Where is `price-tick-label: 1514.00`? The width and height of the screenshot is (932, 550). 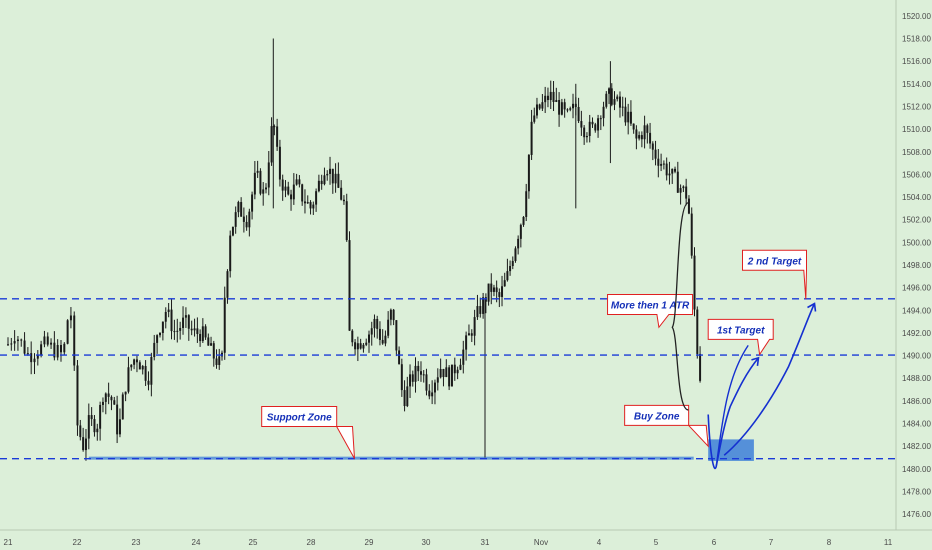 price-tick-label: 1514.00 is located at coordinates (916, 84).